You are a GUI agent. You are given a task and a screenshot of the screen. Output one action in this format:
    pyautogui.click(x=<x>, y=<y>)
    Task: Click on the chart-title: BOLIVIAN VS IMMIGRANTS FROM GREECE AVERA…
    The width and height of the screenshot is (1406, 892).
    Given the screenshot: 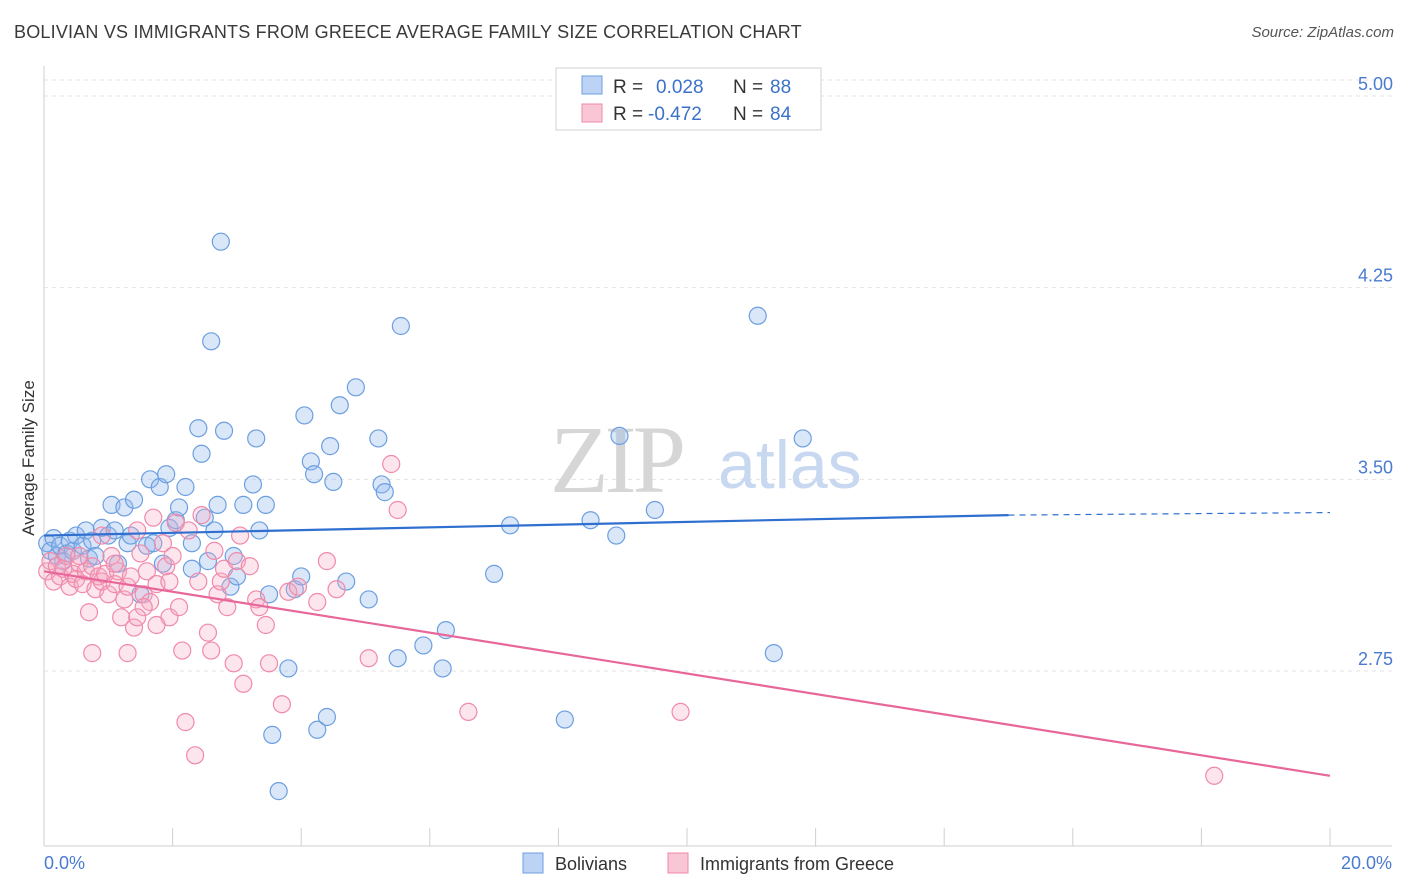 What is the action you would take?
    pyautogui.click(x=408, y=32)
    